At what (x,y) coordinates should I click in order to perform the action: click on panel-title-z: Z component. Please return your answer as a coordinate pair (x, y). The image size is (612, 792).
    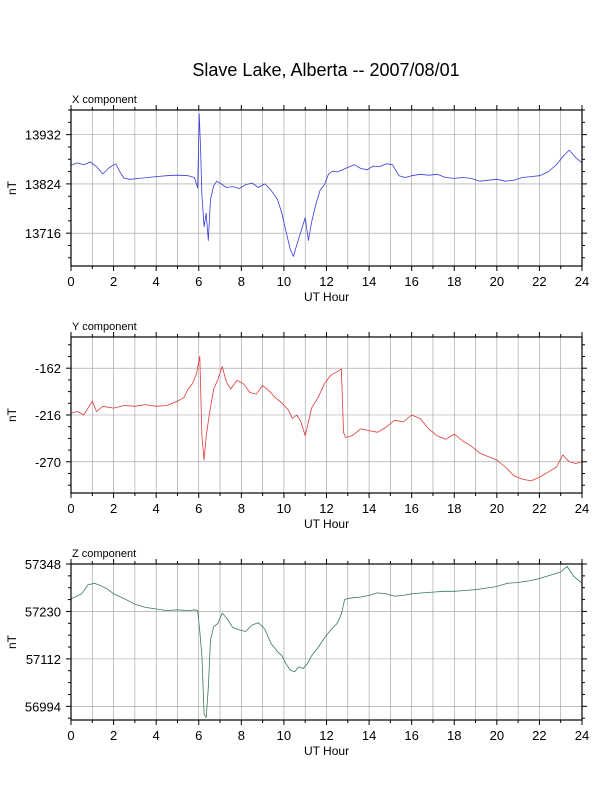
    Looking at the image, I should click on (104, 554).